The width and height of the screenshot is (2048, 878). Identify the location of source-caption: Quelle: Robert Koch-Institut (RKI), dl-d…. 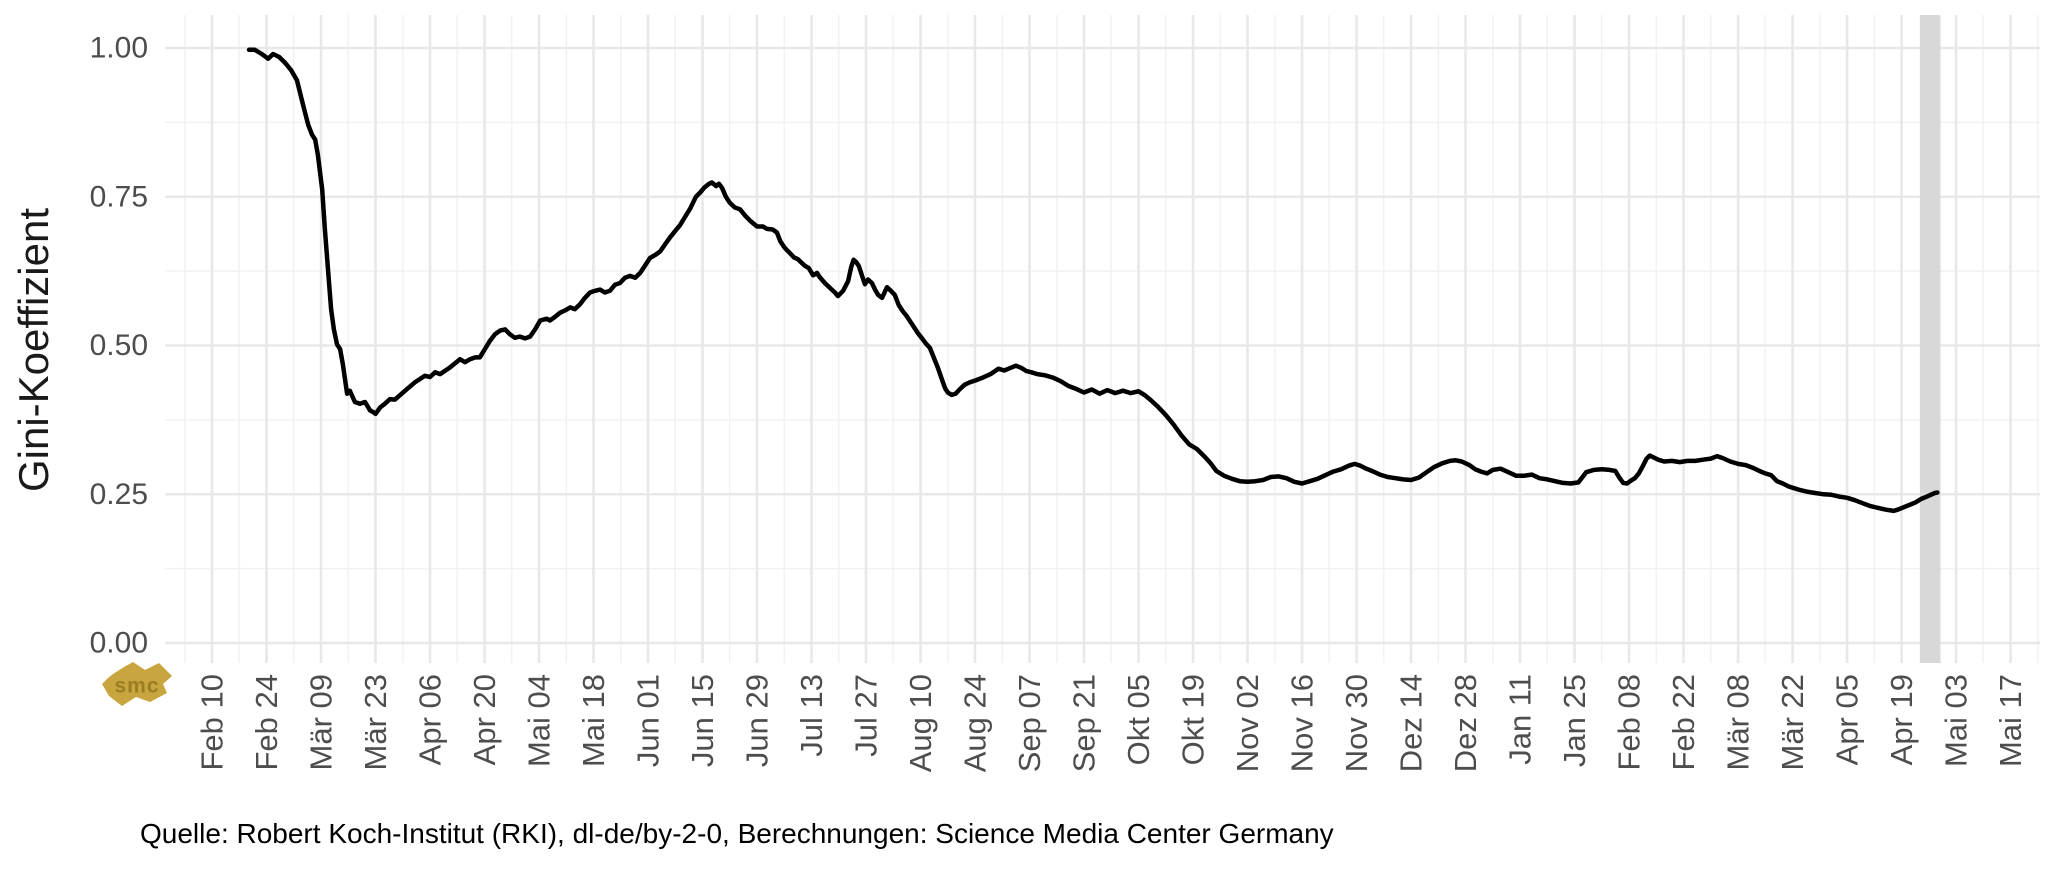
(737, 833).